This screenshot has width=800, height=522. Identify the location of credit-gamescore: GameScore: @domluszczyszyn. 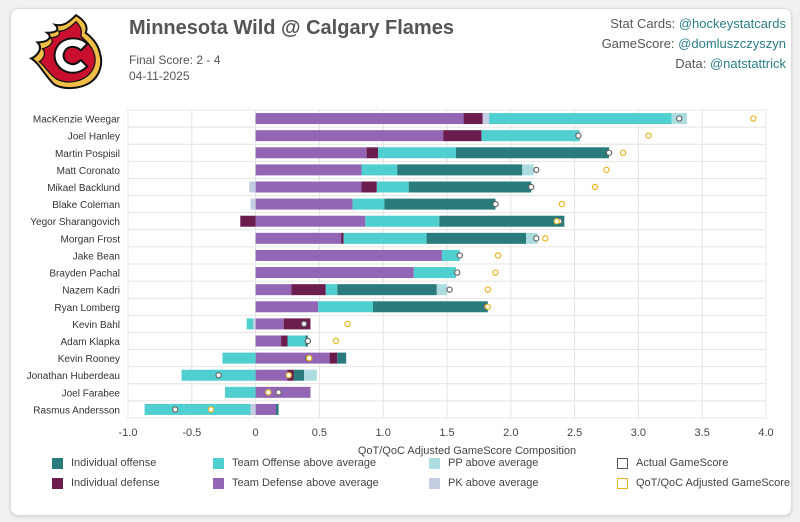
(693, 43).